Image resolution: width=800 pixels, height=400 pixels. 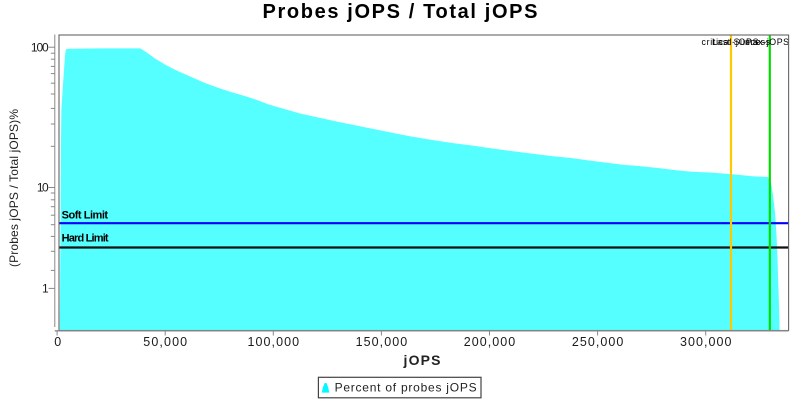 What do you see at coordinates (382, 342) in the screenshot?
I see `svg-text: 150,000` at bounding box center [382, 342].